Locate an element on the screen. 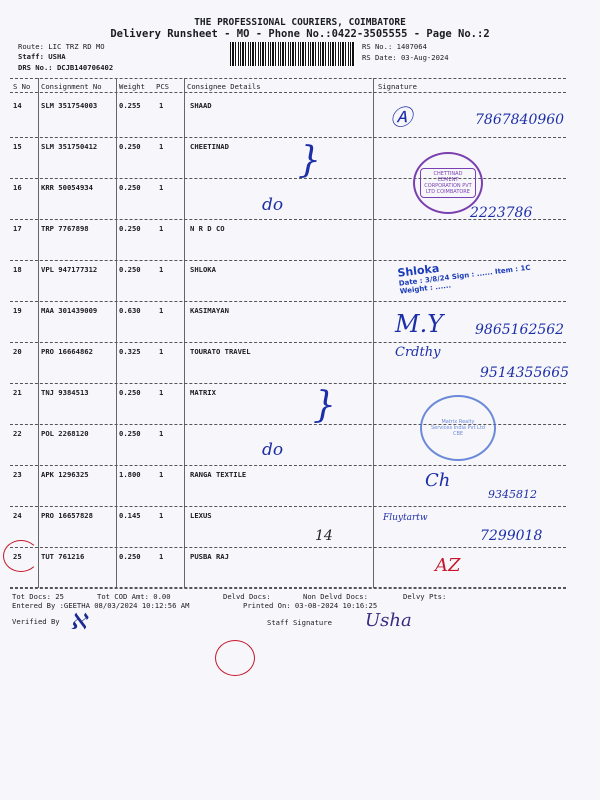 The height and width of the screenshot is (800, 600). company-title: THE PROFESSIONAL COURIERS, COIMBATORE is located at coordinates (300, 22).